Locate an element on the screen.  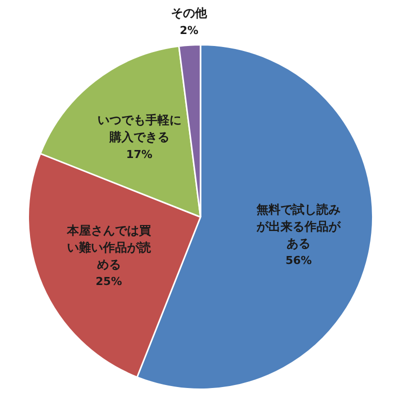
slice-label: 無料で試し読みが出来る作品がある is located at coordinates (299, 226).